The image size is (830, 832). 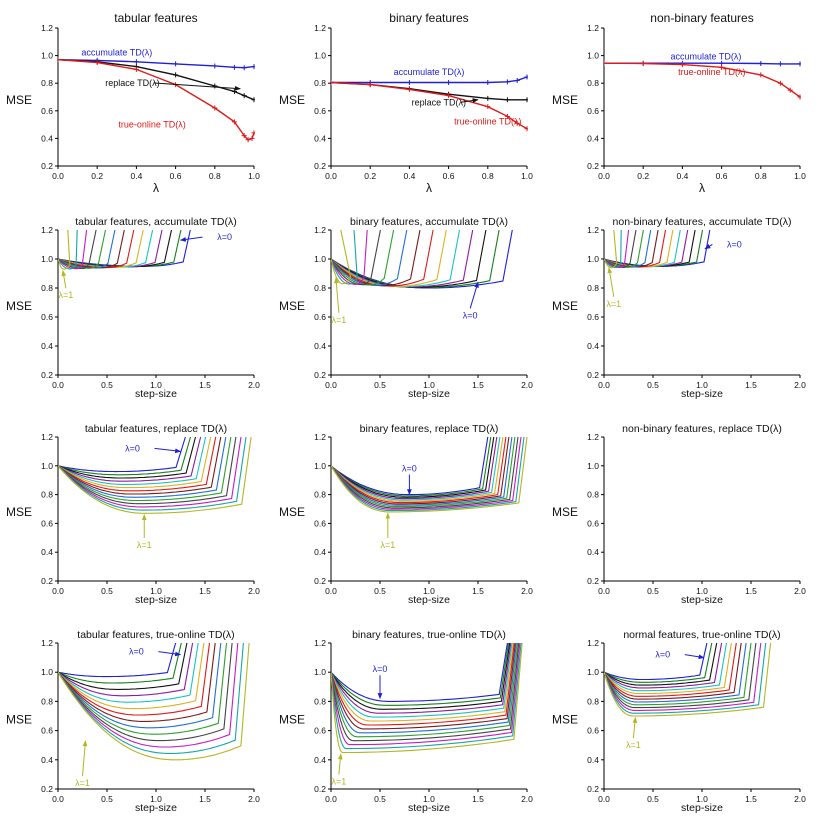 I want to click on annotation-label: λ=1, so click(x=82, y=783).